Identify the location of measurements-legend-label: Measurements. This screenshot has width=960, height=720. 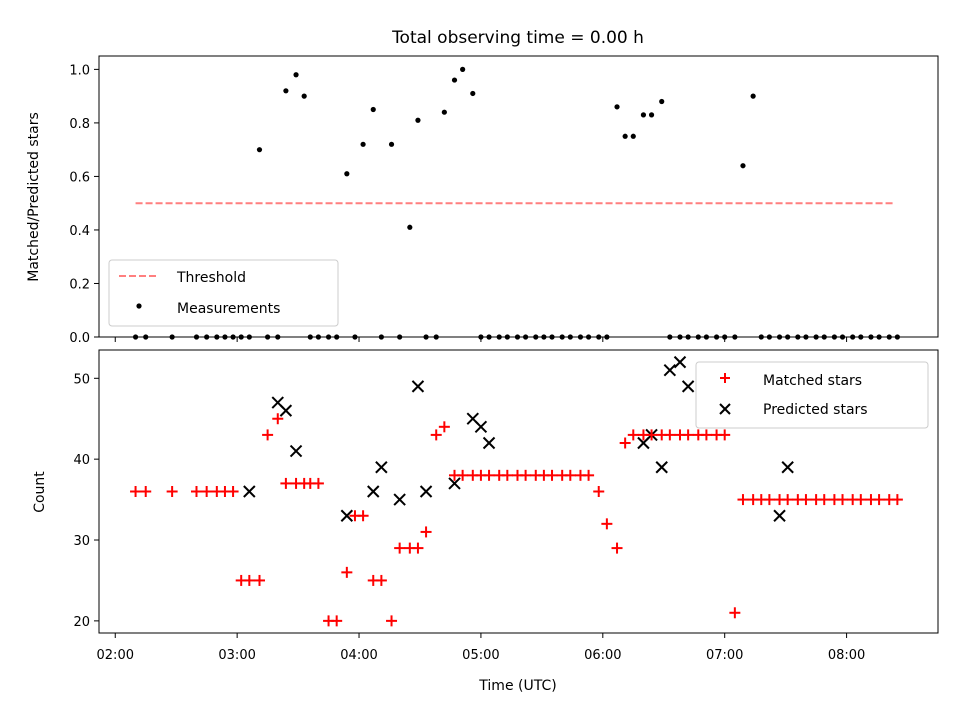
(228, 309).